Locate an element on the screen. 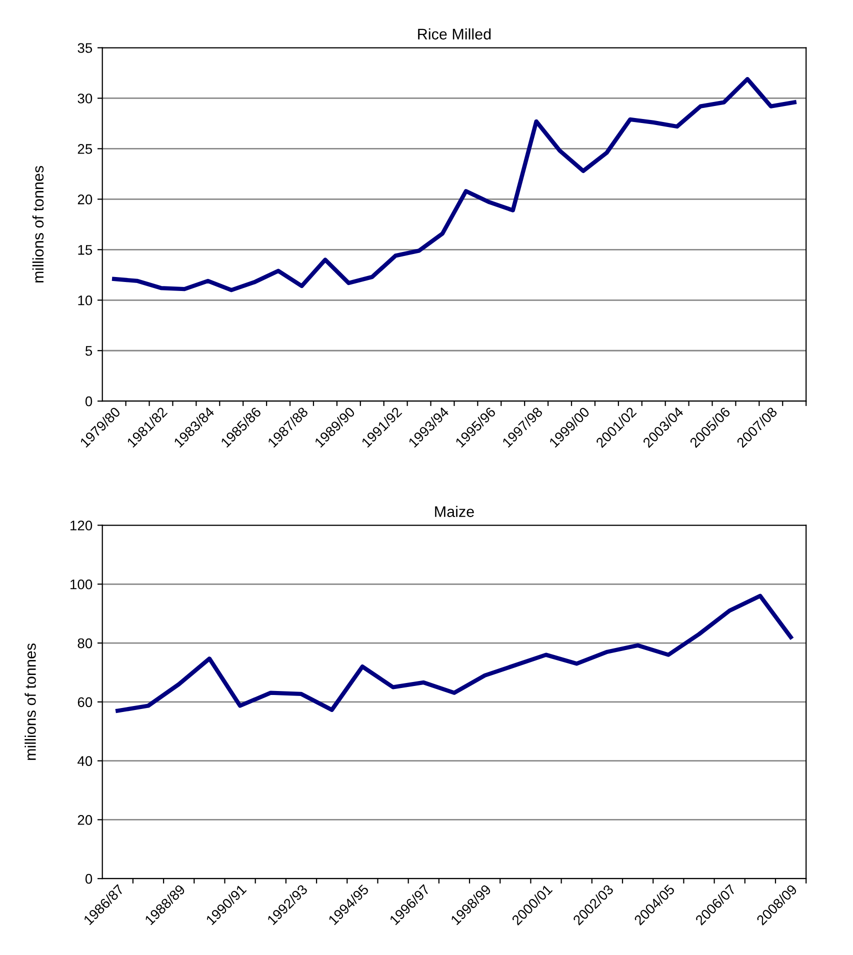 Image resolution: width=853 pixels, height=955 pixels. y-tick-label: 40 is located at coordinates (85, 761).